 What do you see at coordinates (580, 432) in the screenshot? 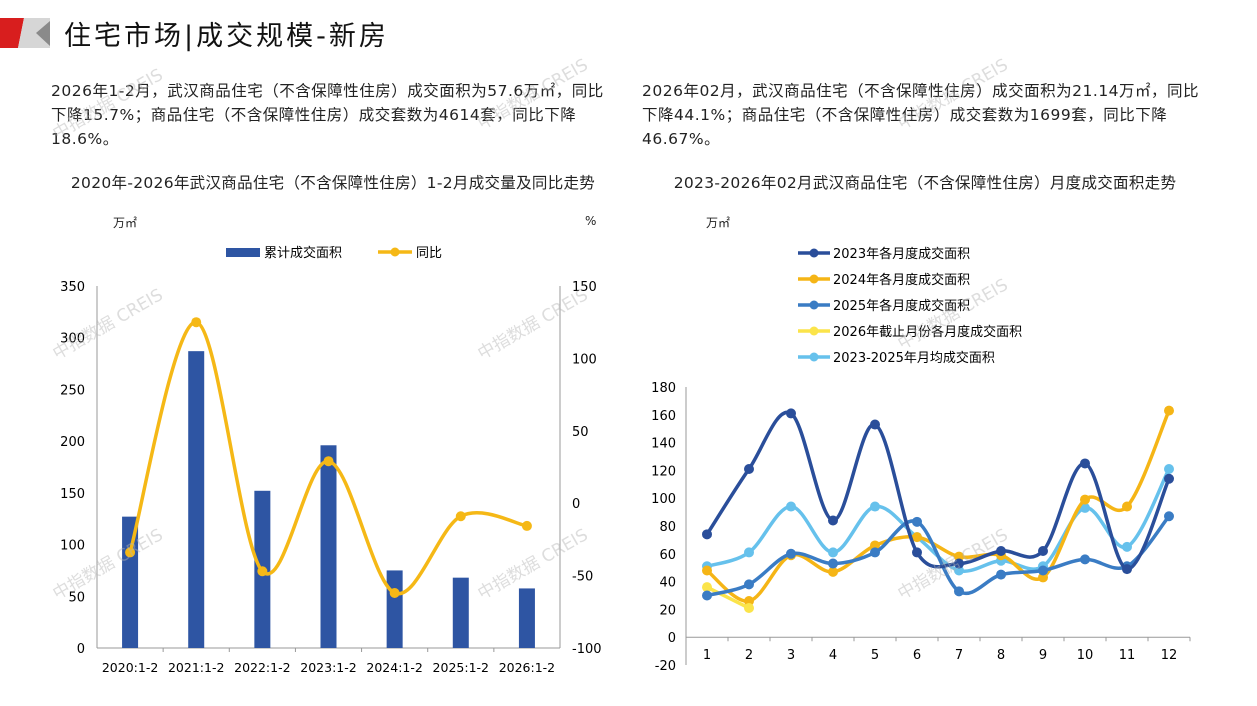
I see `y2-tick-label: 50` at bounding box center [580, 432].